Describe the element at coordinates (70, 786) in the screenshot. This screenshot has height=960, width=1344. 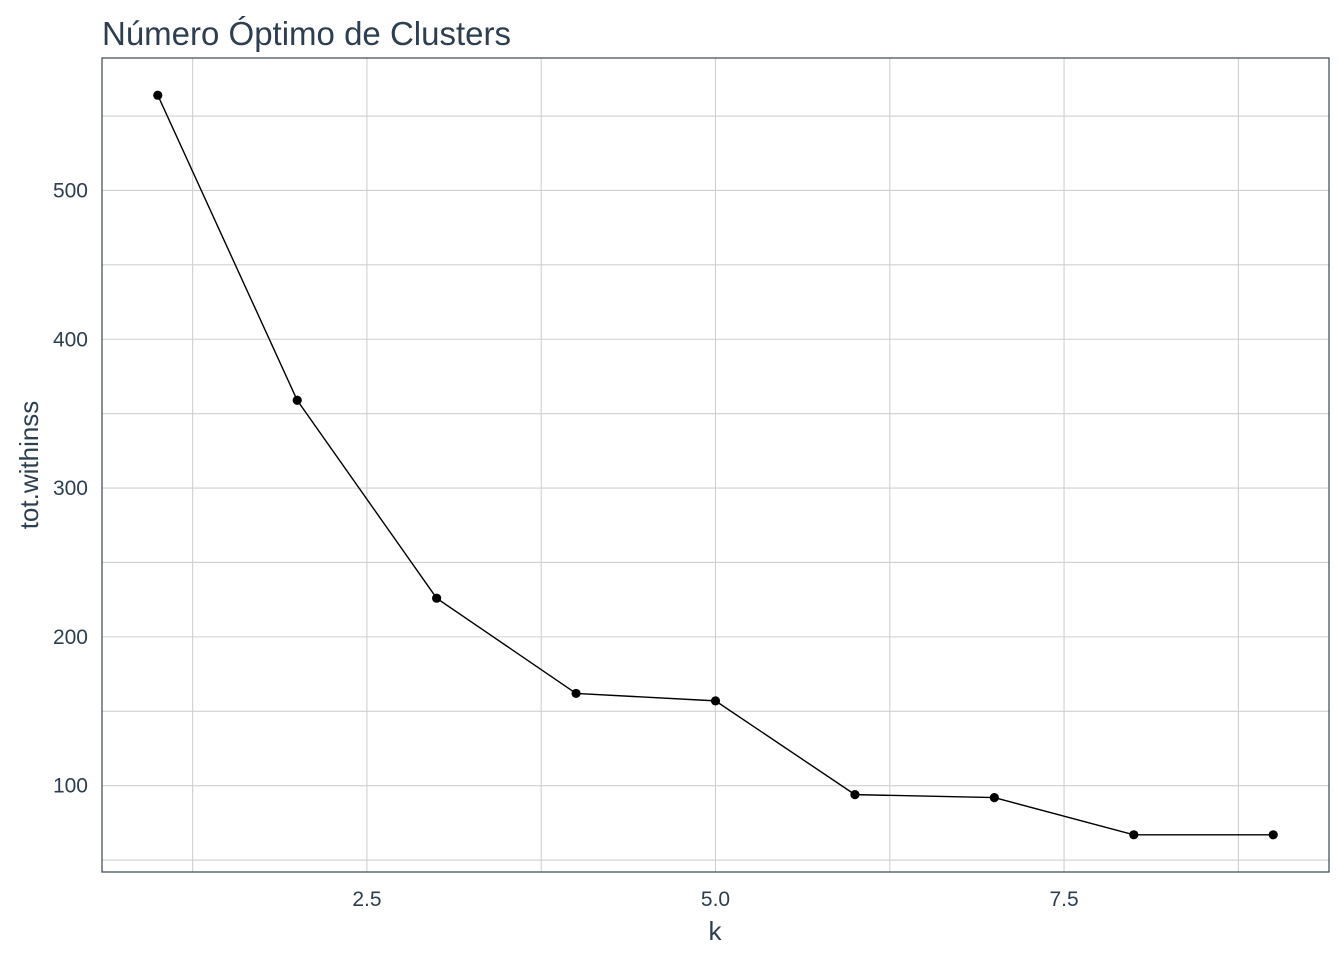
I see `y-tick-label: 100` at that location.